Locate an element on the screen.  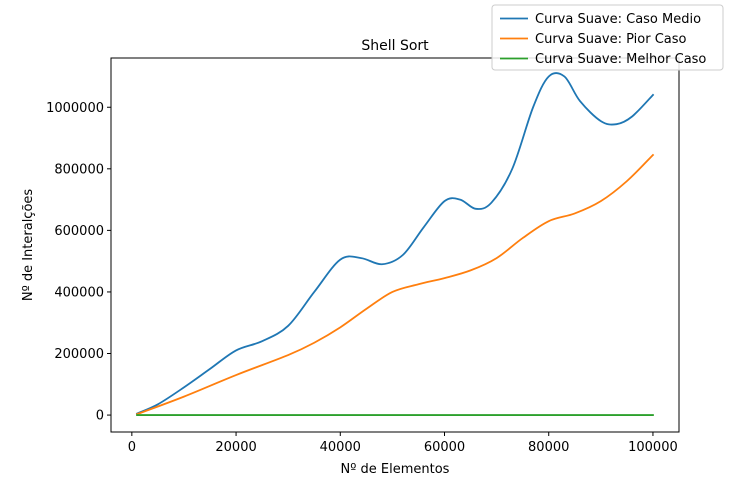
legend-label-2: Curva Suave: Melhor Caso is located at coordinates (620, 59).